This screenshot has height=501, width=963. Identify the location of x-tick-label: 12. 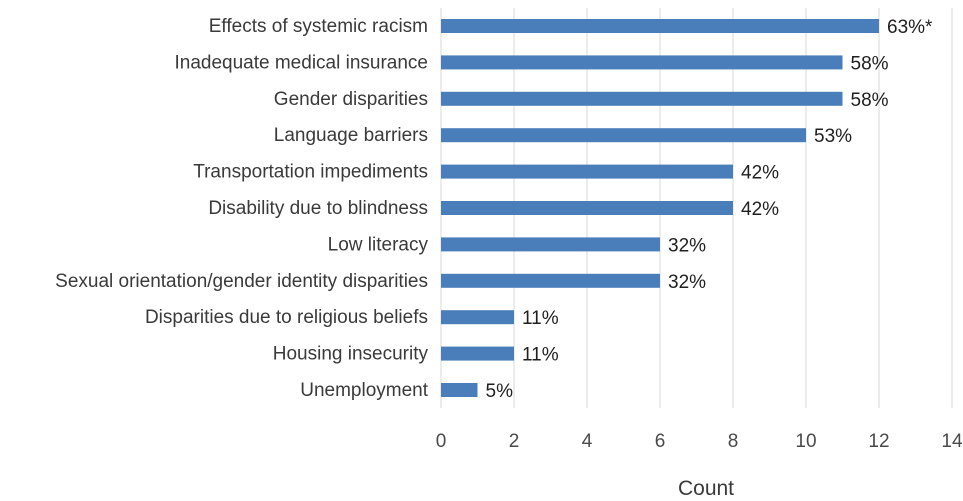
(878, 441).